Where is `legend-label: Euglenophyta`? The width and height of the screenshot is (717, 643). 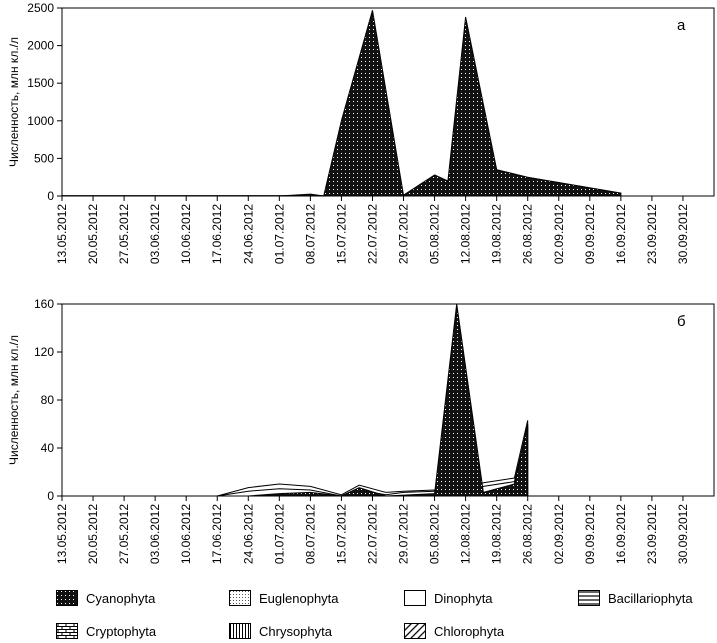 legend-label: Euglenophyta is located at coordinates (299, 598).